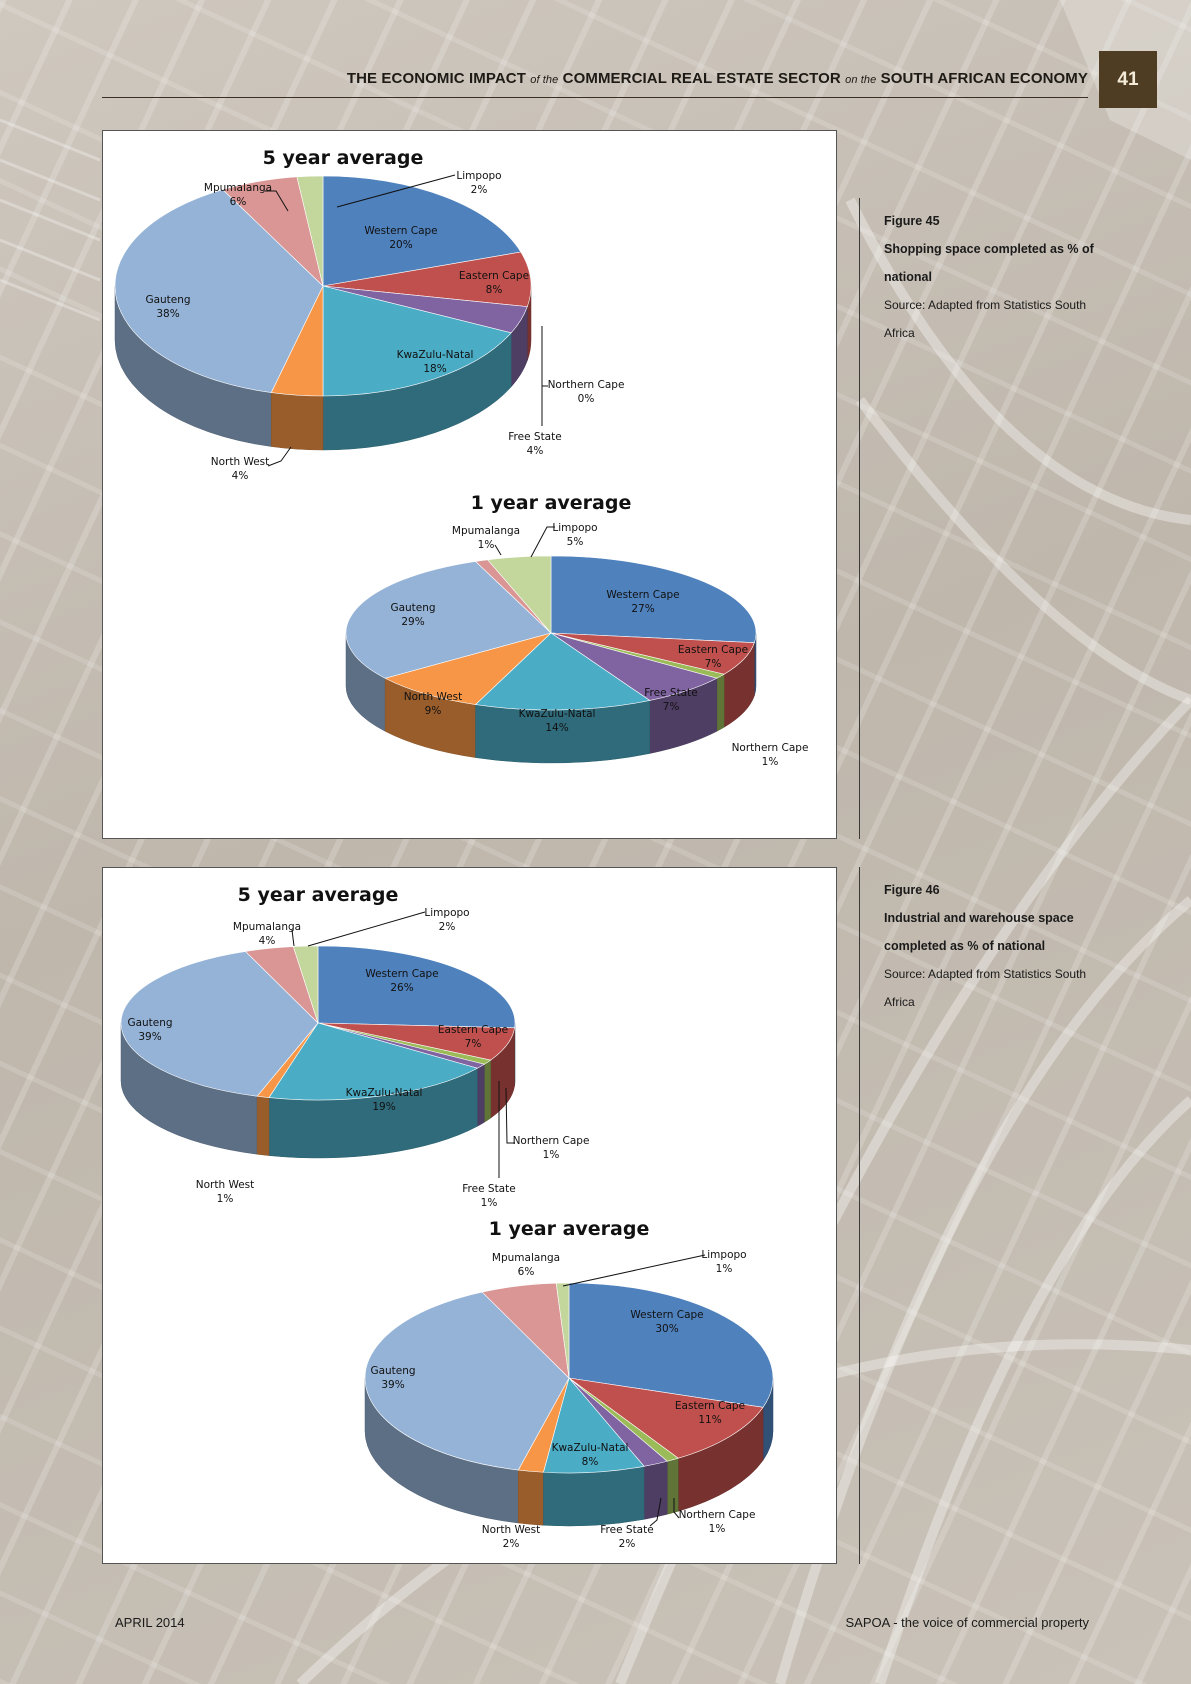  I want to click on data-label-mpumalanga: Mpumalanga 6%, so click(526, 1265).